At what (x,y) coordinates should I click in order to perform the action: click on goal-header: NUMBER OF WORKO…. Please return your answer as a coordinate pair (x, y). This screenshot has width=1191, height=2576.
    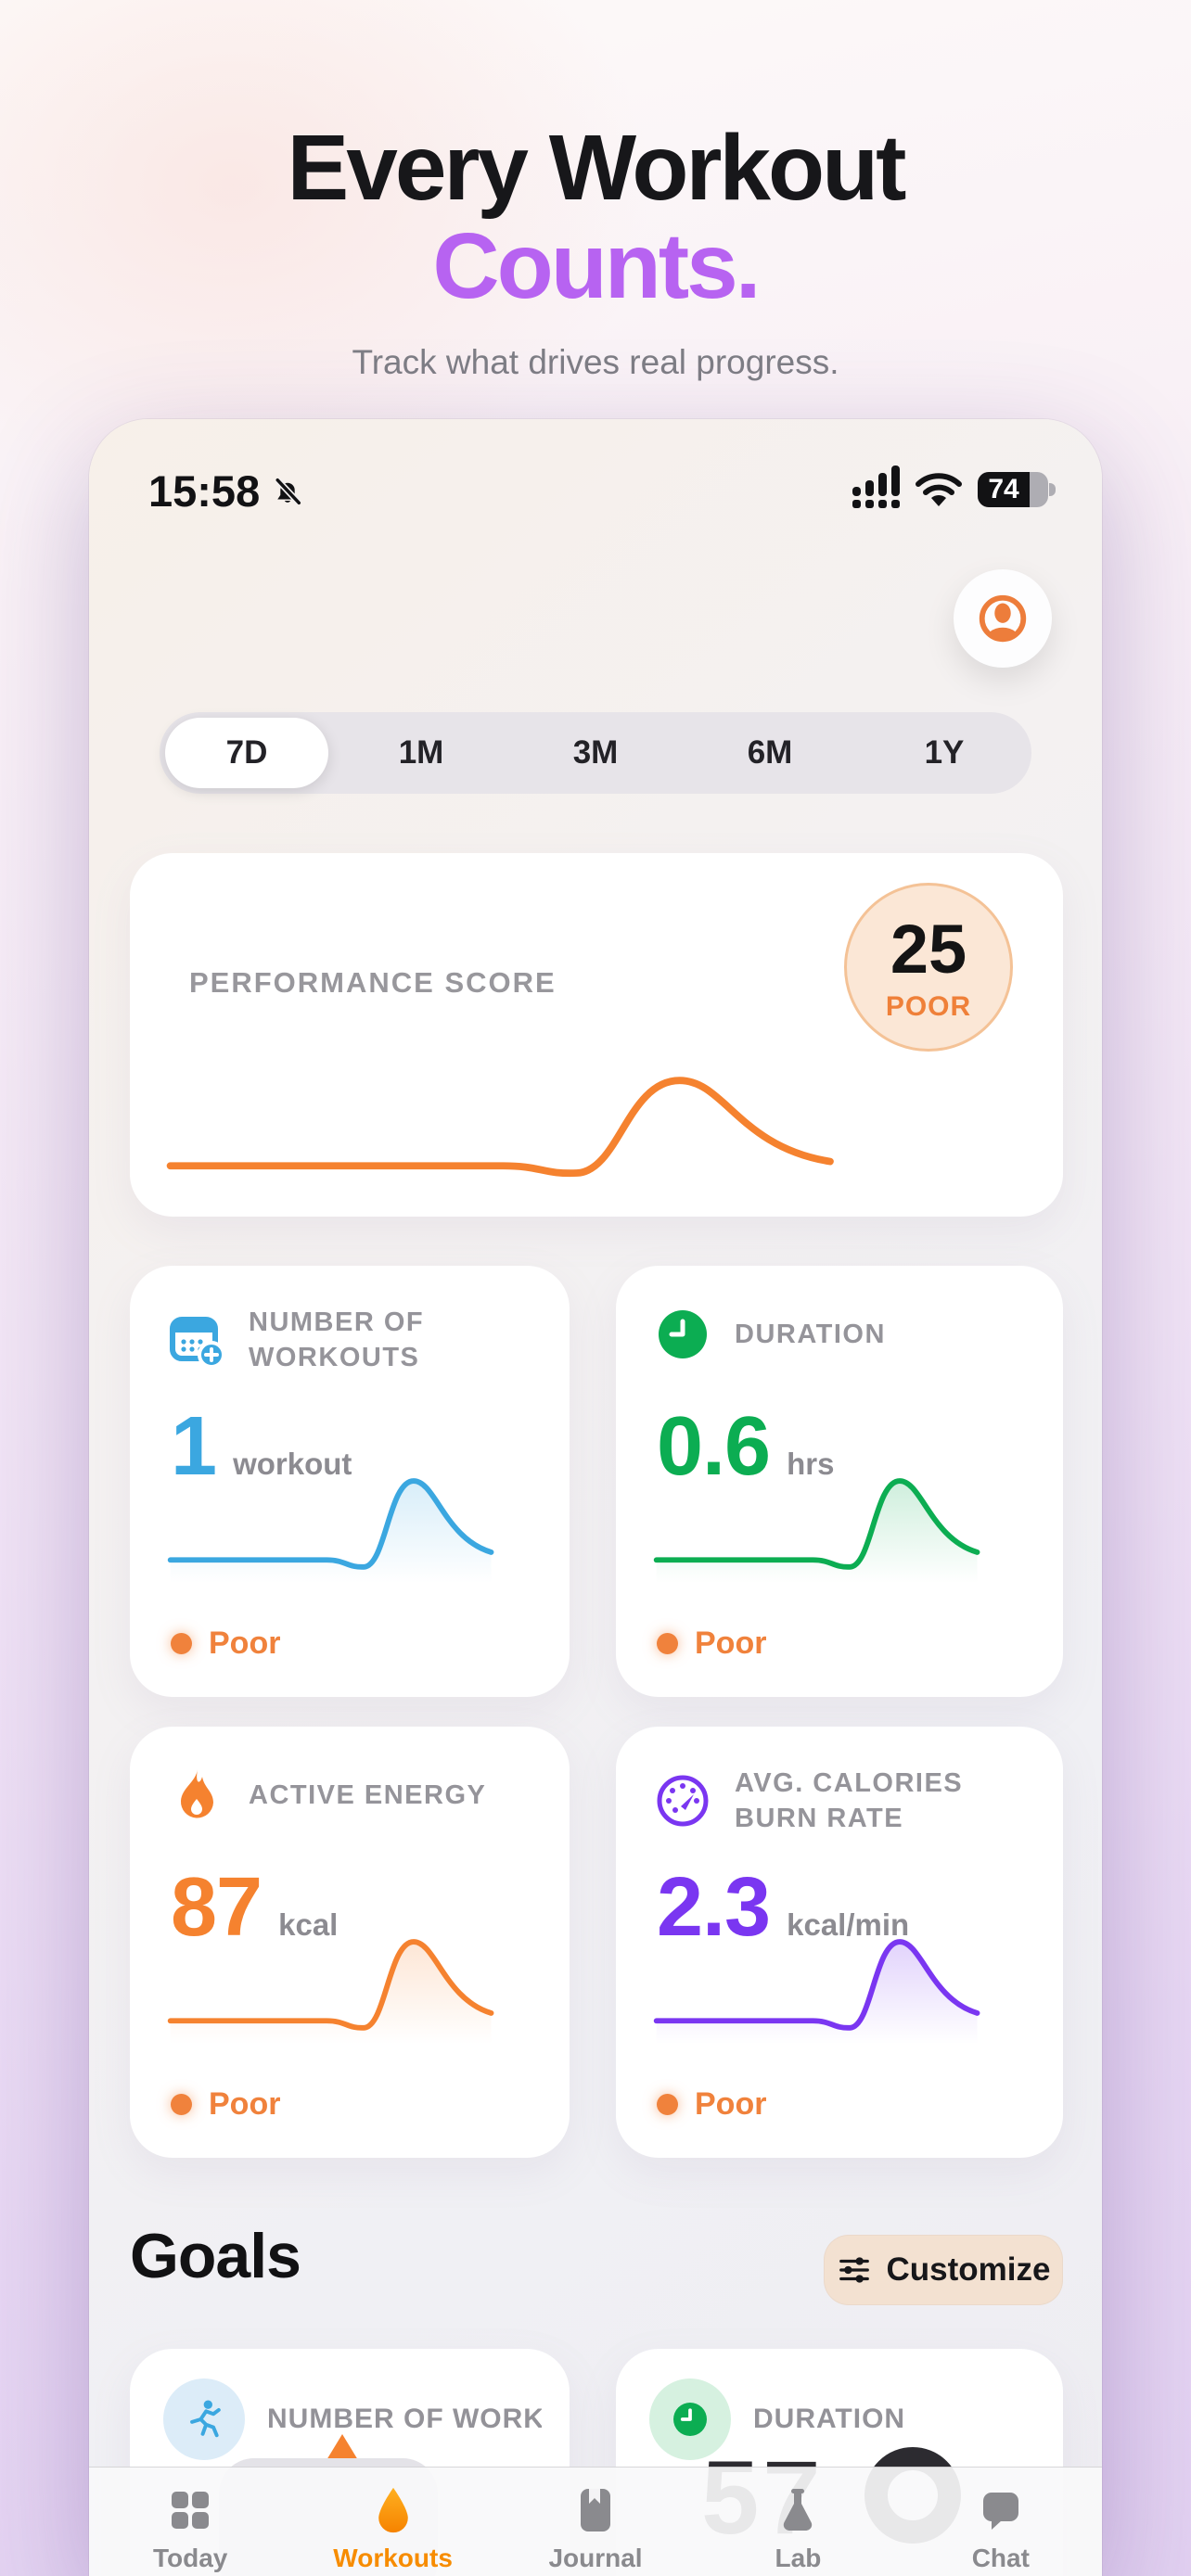
    Looking at the image, I should click on (352, 2419).